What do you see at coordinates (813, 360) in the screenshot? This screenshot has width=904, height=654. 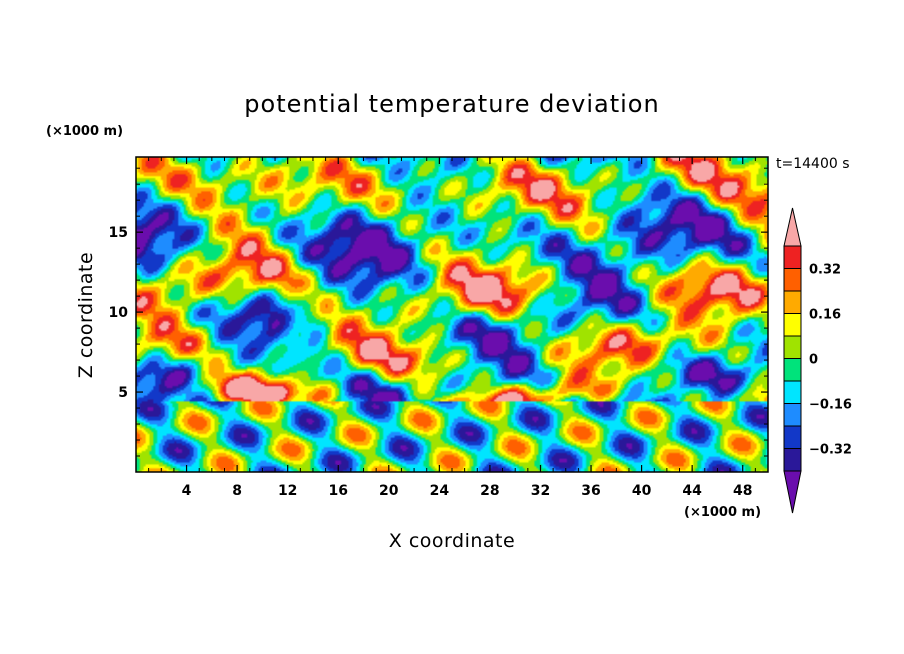 I see `colorbar-label: 0` at bounding box center [813, 360].